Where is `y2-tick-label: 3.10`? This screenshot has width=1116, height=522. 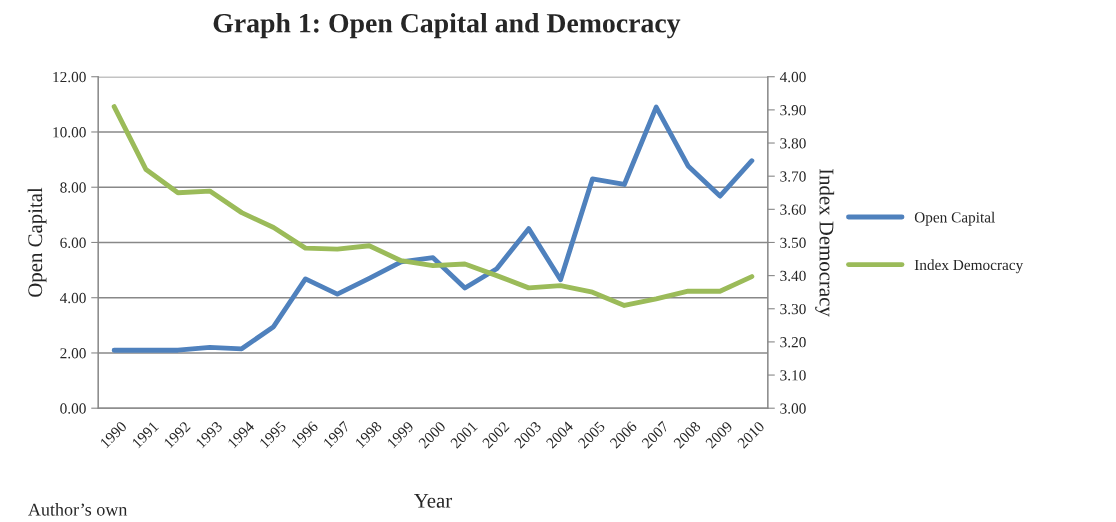
y2-tick-label: 3.10 is located at coordinates (793, 375).